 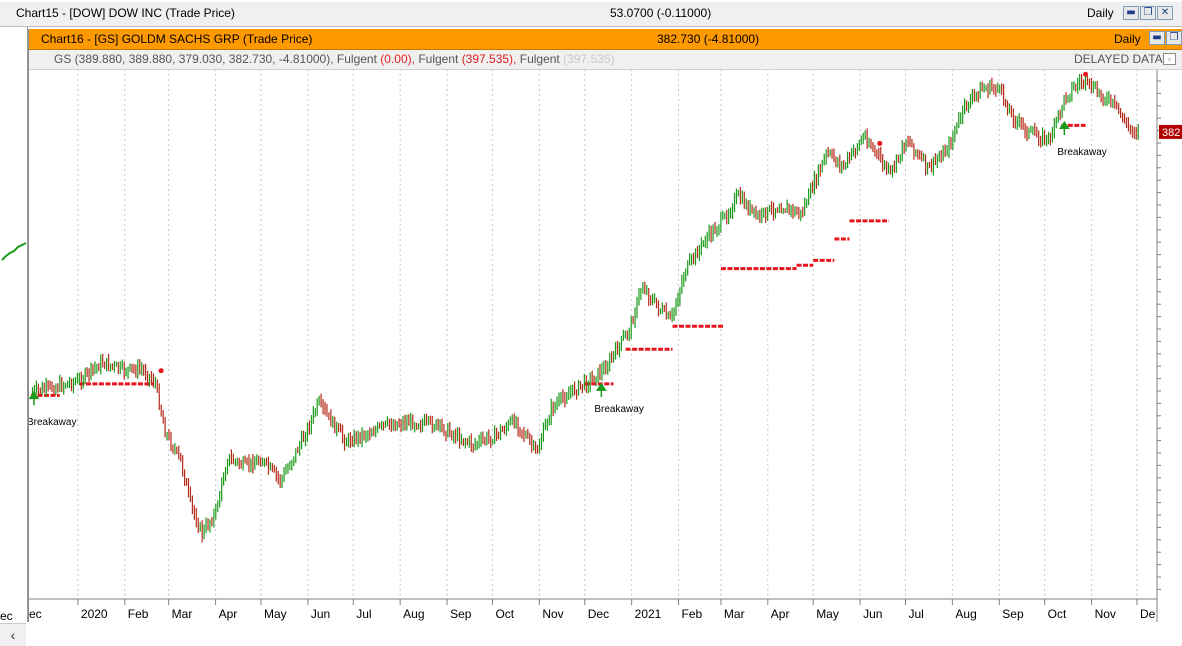 I want to click on gs-window-controls: ▬ ❐, so click(x=1165, y=38).